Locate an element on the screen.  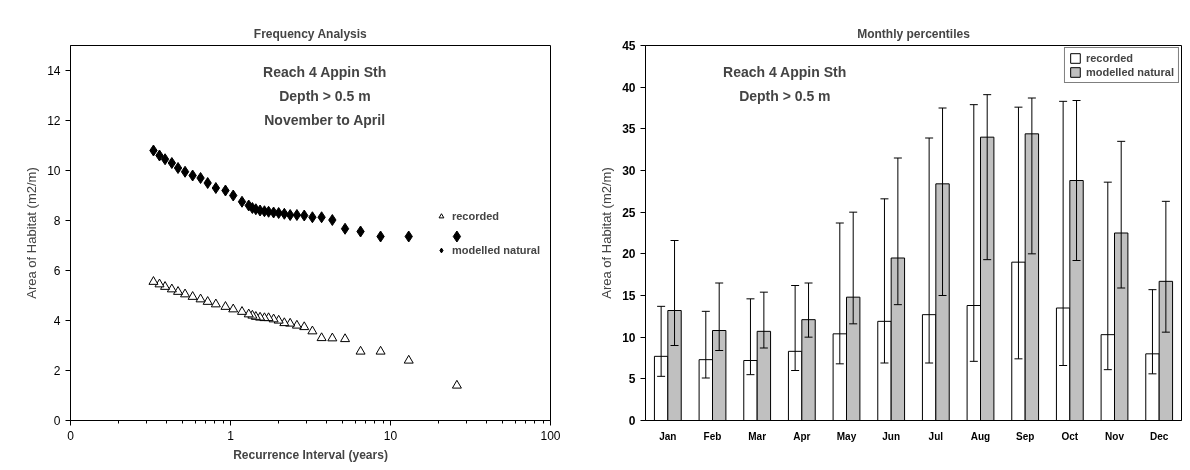
annotation: November to April is located at coordinates (325, 119).